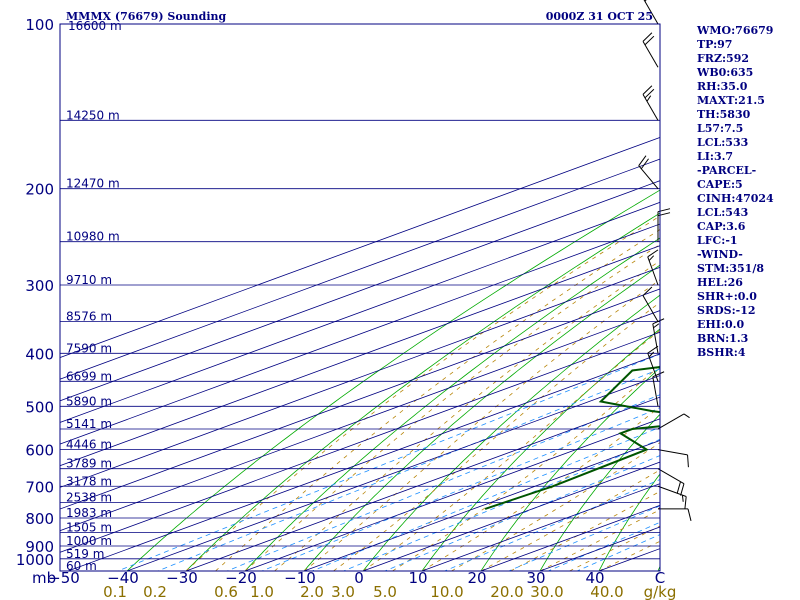 Image resolution: width=800 pixels, height=600 pixels. I want to click on height-label: 1505 m, so click(89, 527).